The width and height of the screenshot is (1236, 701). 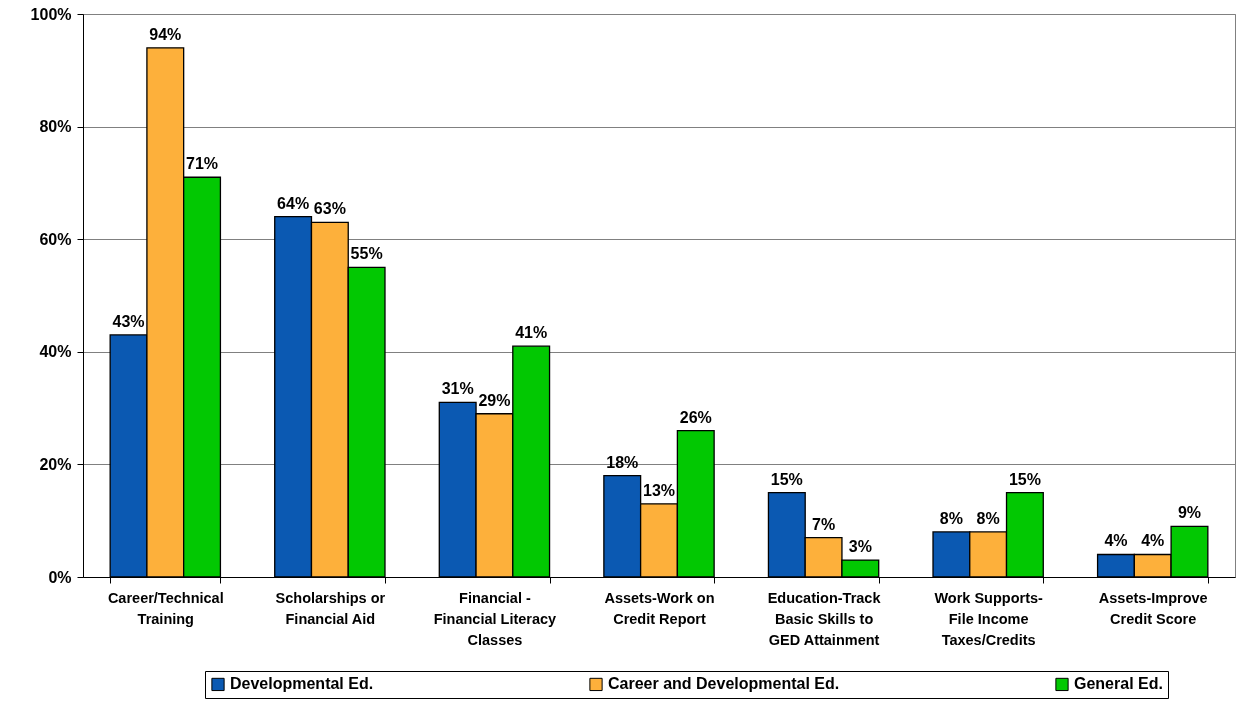 What do you see at coordinates (51, 14) in the screenshot?
I see `y-tick-label: 100%` at bounding box center [51, 14].